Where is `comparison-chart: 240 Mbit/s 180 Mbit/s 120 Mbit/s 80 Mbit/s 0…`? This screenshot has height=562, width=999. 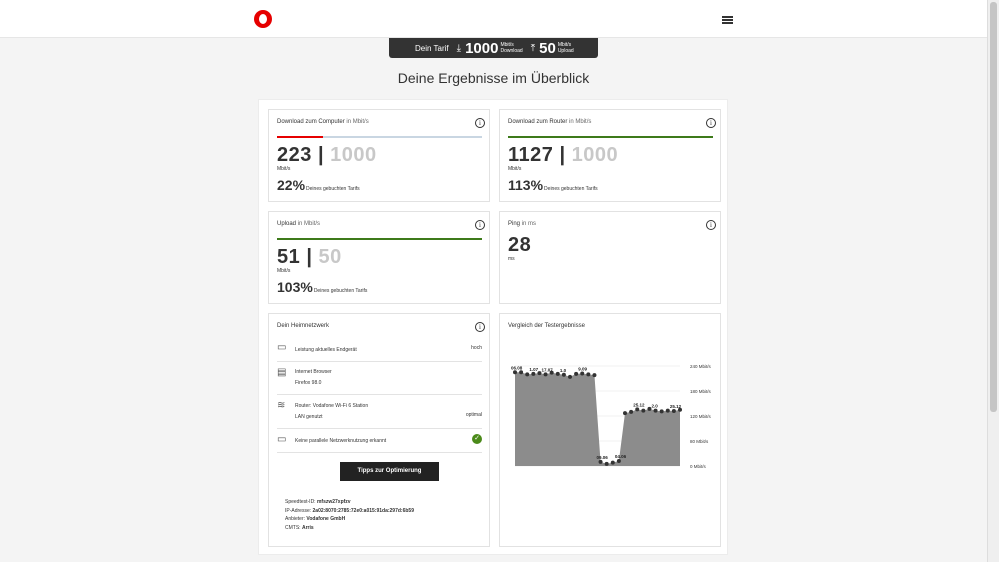
comparison-chart: 240 Mbit/s 180 Mbit/s 120 Mbit/s 80 Mbit/s 0… is located at coordinates (611, 416).